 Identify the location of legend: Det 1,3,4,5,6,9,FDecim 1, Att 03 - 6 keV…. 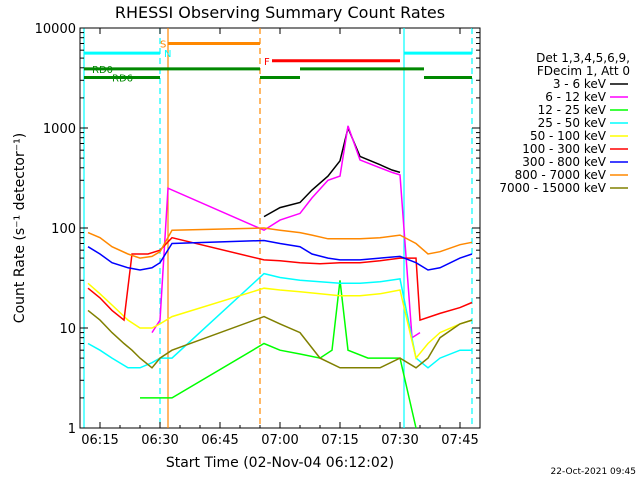
(564, 123).